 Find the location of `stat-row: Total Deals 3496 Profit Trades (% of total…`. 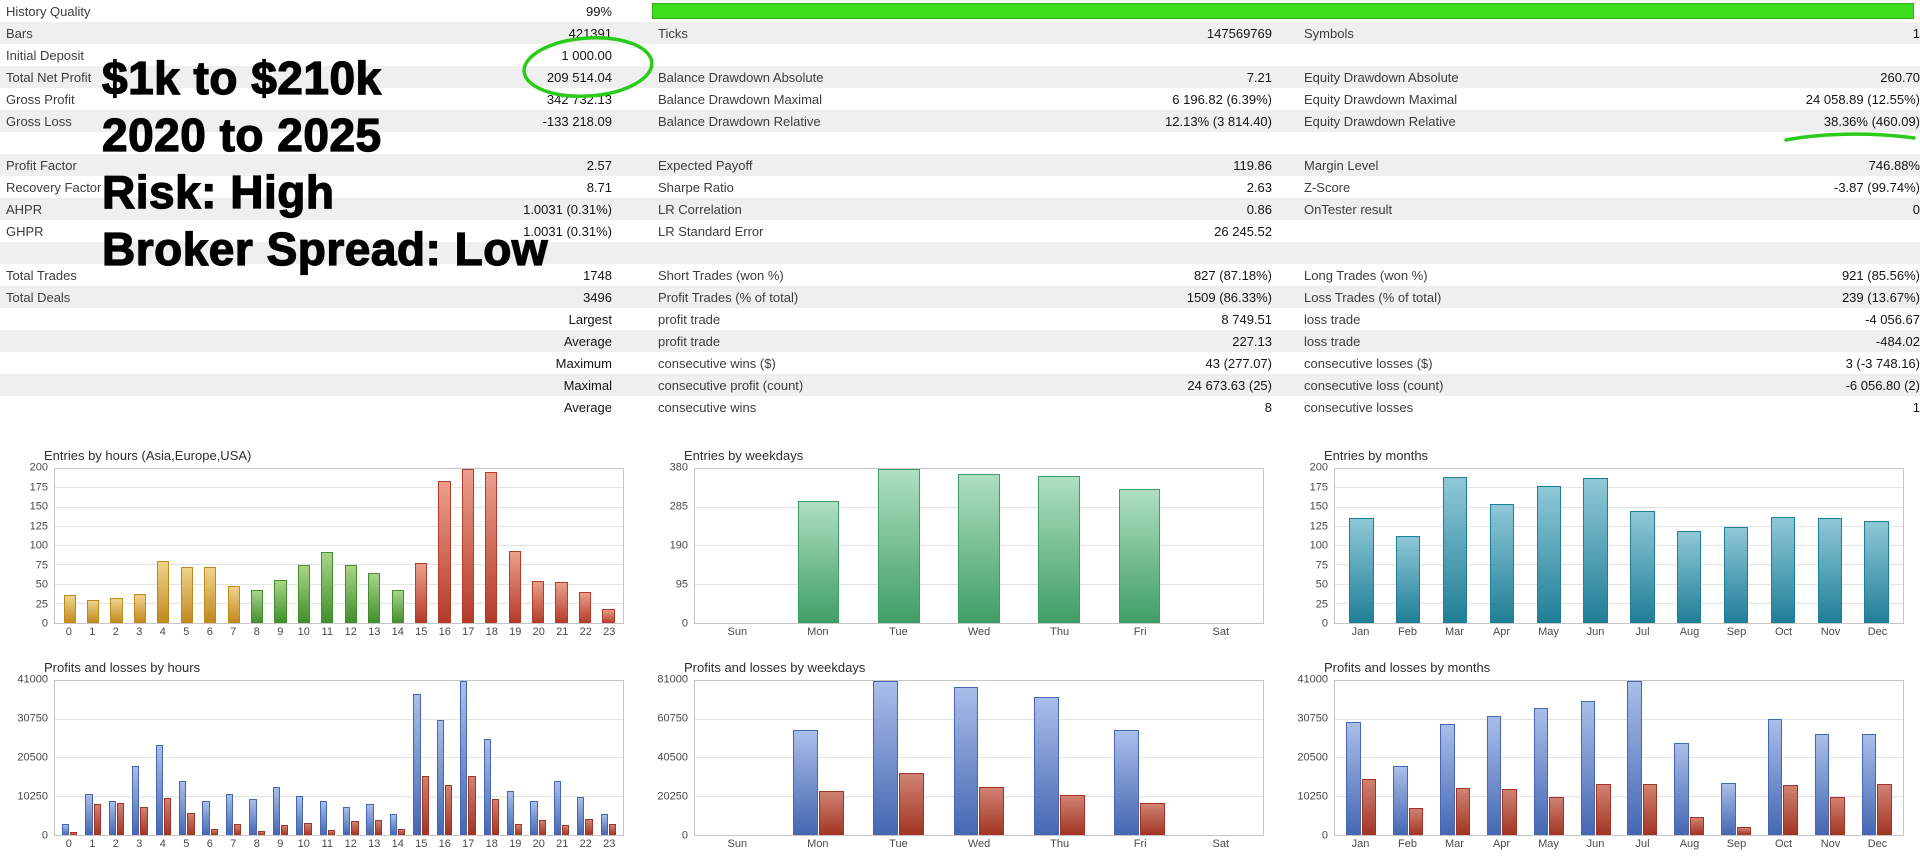

stat-row: Total Deals 3496 Profit Trades (% of total… is located at coordinates (960, 297).